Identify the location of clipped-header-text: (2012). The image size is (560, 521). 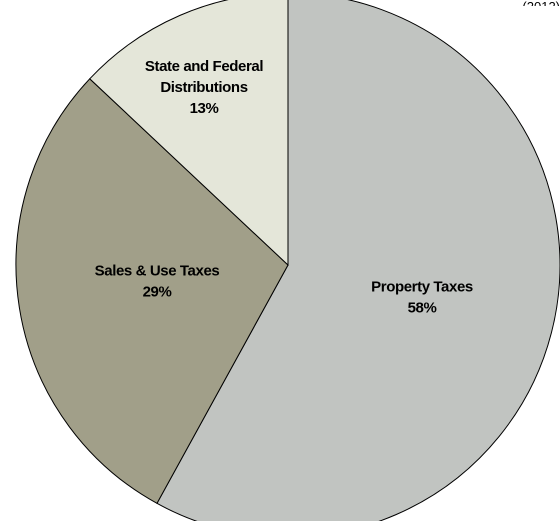
(541, 3).